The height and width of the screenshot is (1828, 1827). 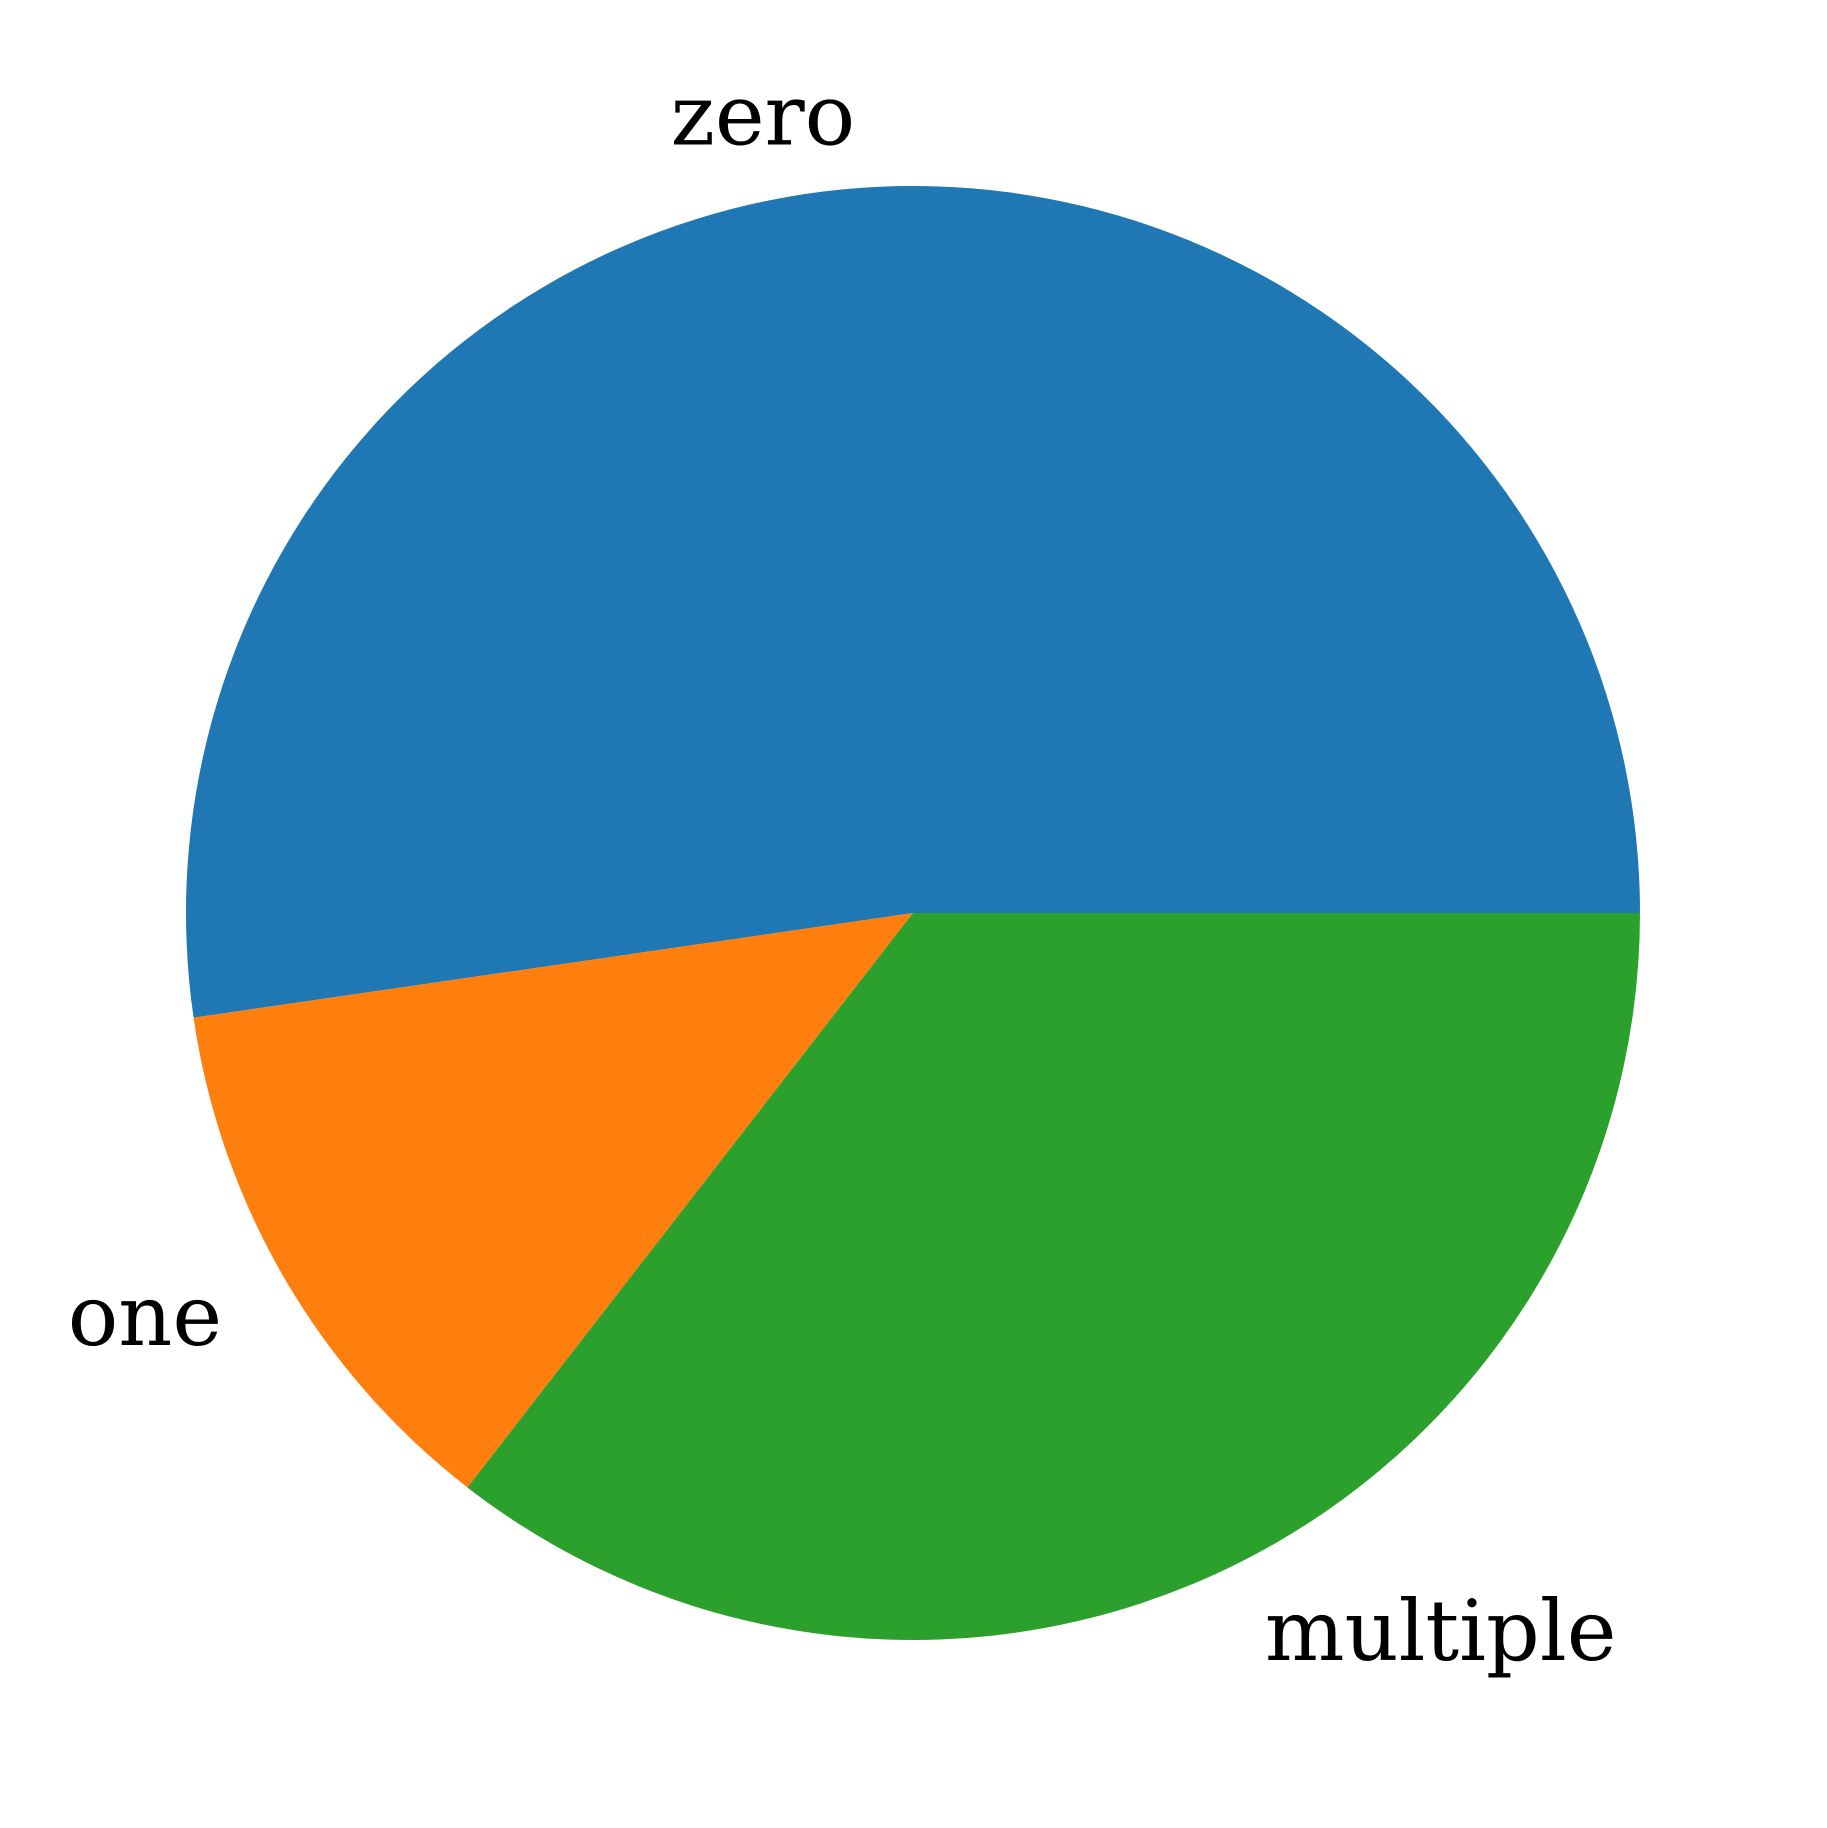 What do you see at coordinates (763, 115) in the screenshot?
I see `pie-label-zero: zero` at bounding box center [763, 115].